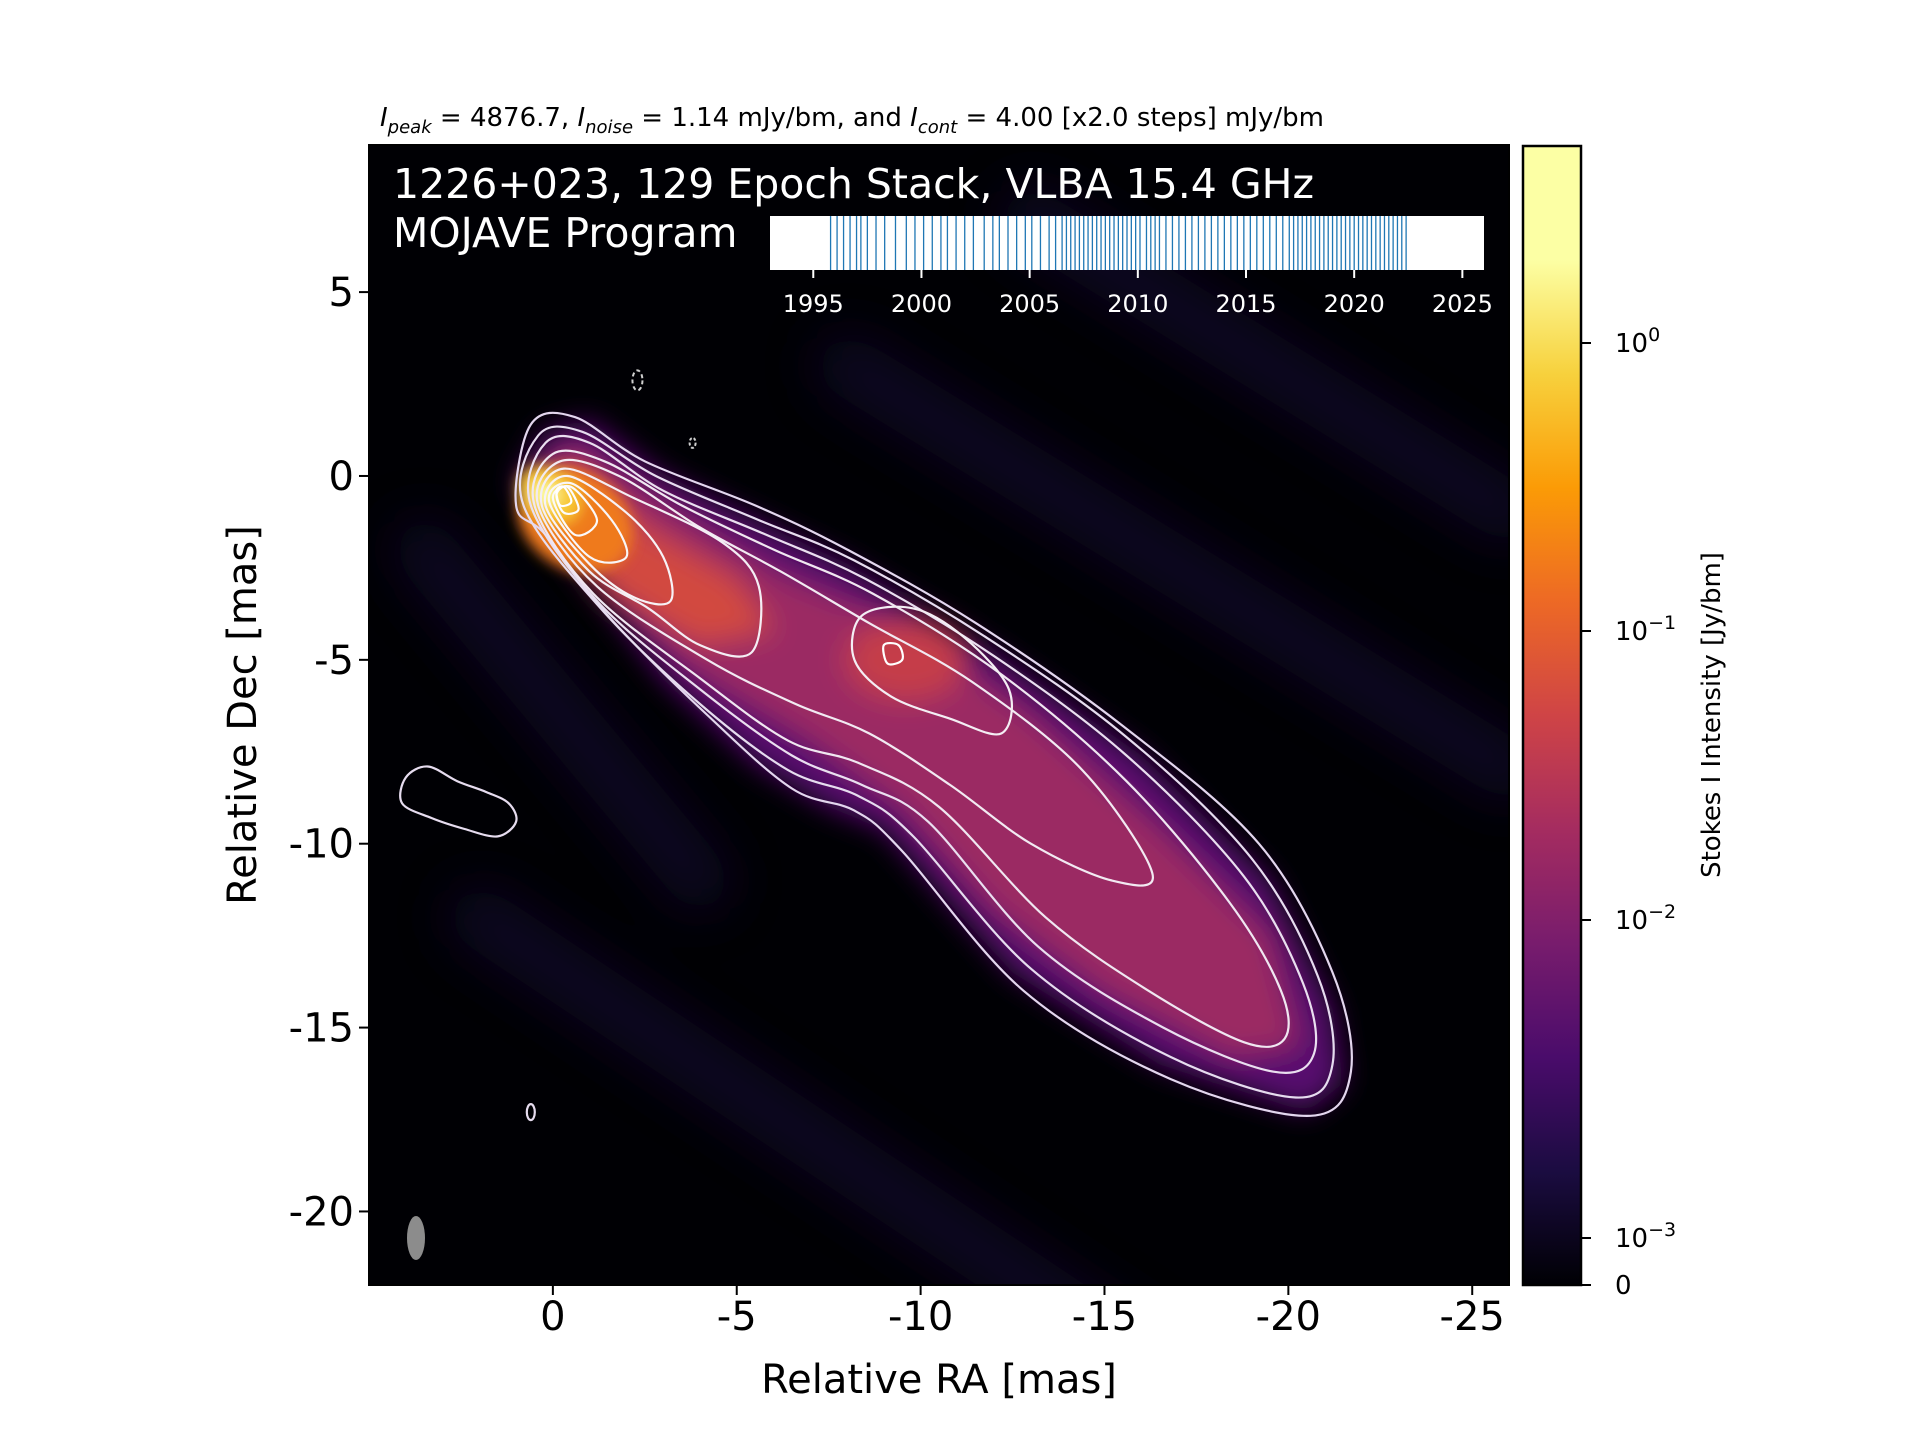 The image size is (1920, 1440). Describe the element at coordinates (552, 1317) in the screenshot. I see `x-tick-label: 0` at that location.